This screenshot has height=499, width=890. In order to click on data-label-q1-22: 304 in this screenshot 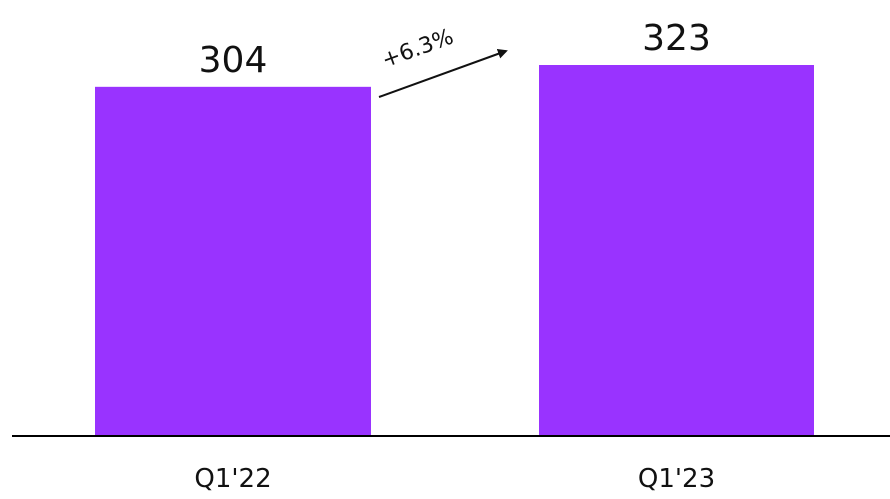, I will do `click(233, 60)`.